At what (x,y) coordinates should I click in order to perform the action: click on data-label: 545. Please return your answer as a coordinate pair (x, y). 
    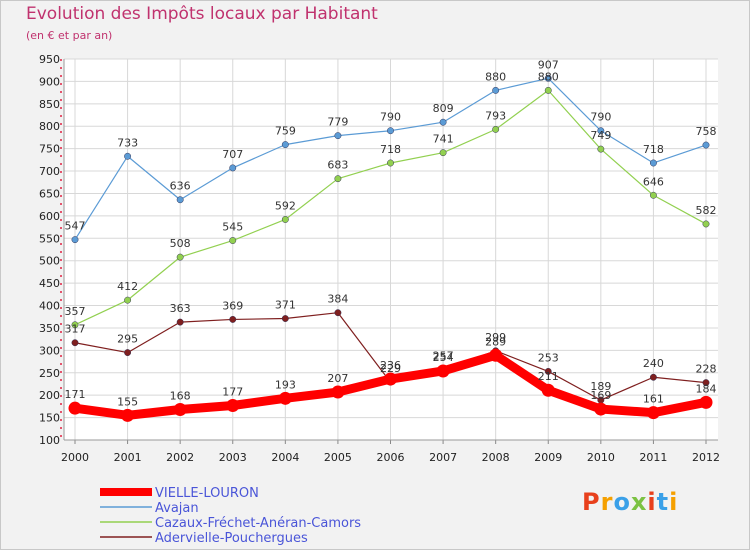
    Looking at the image, I should click on (232, 227).